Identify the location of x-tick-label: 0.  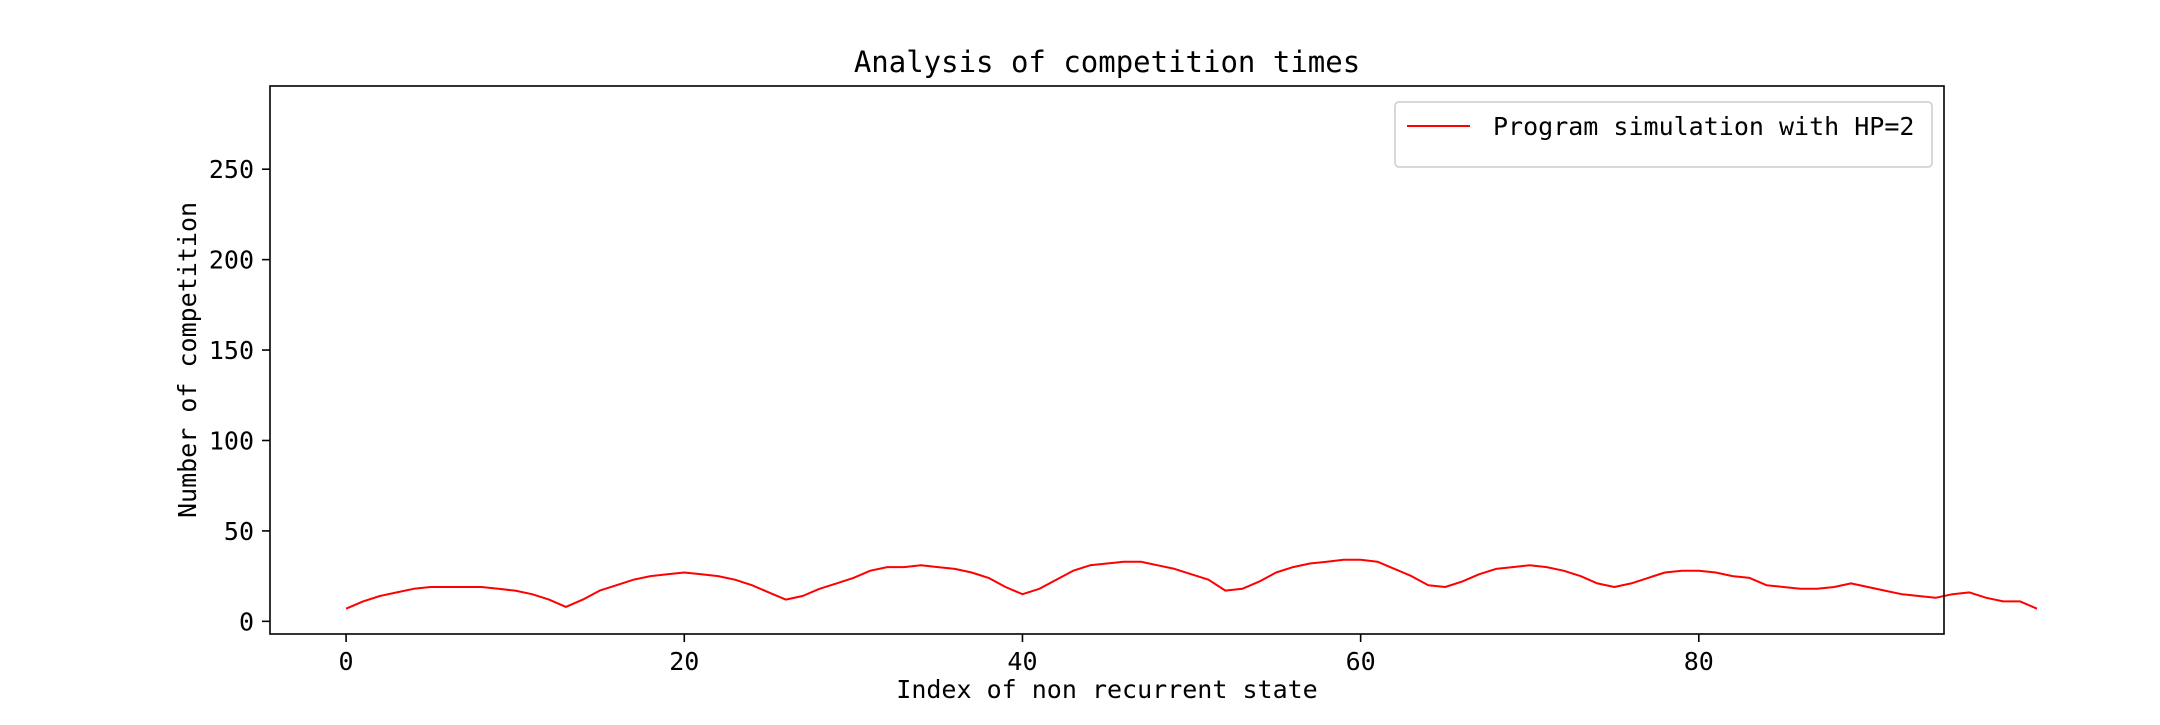
(346, 661).